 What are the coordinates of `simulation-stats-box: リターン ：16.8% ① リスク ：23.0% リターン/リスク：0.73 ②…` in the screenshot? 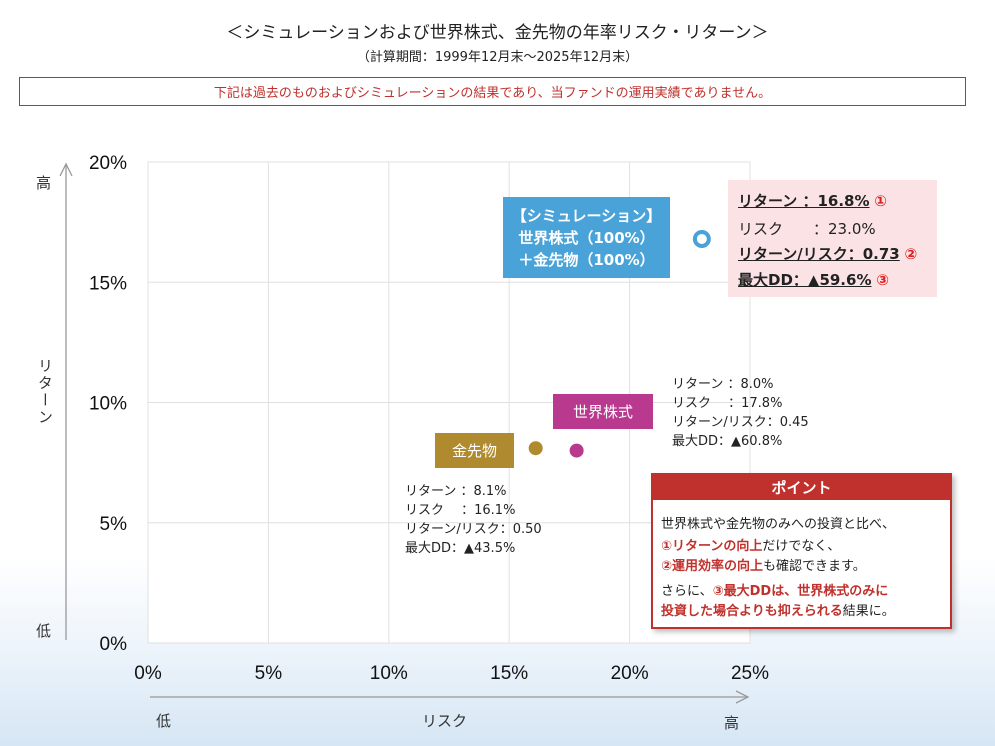 It's located at (832, 238).